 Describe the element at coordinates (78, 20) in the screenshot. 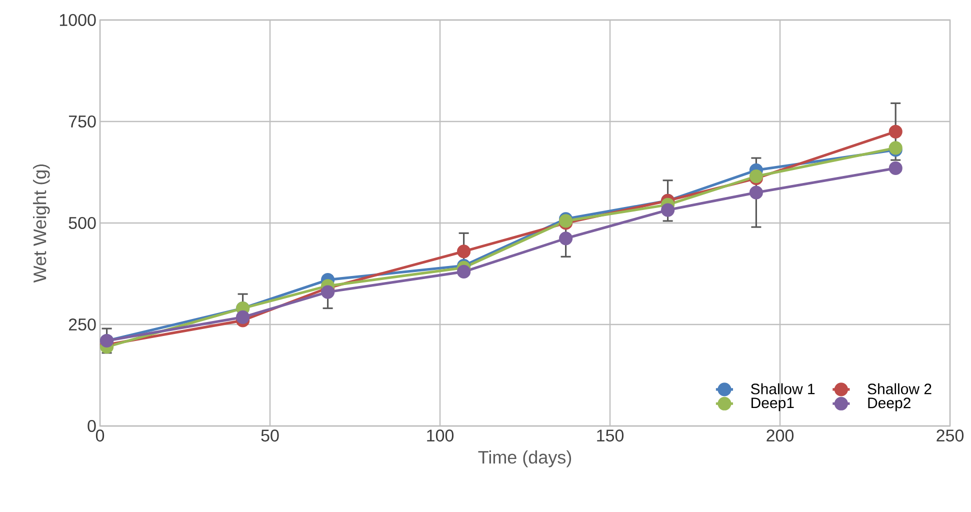

I see `y-tick-label: 1000` at that location.